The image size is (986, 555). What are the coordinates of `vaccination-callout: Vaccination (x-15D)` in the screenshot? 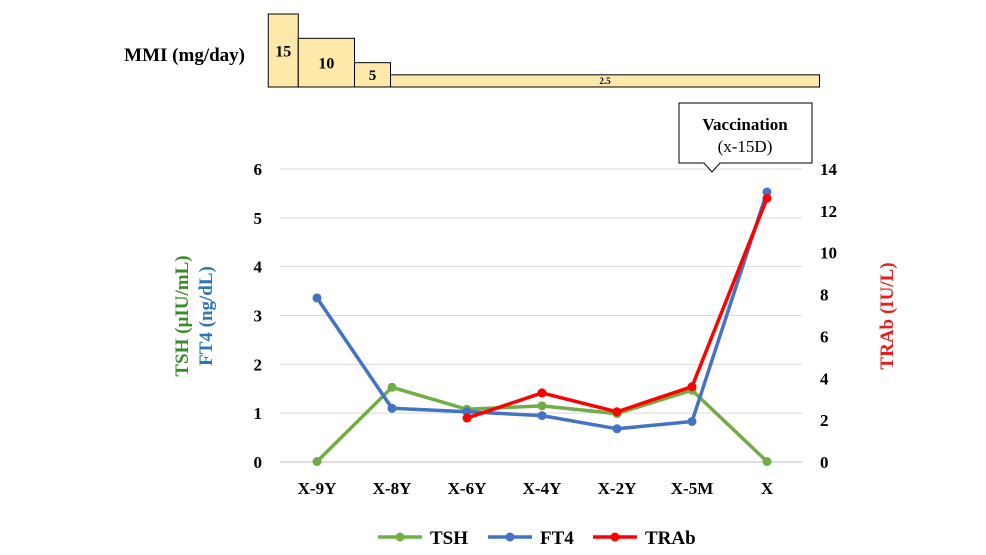 It's located at (745, 137).